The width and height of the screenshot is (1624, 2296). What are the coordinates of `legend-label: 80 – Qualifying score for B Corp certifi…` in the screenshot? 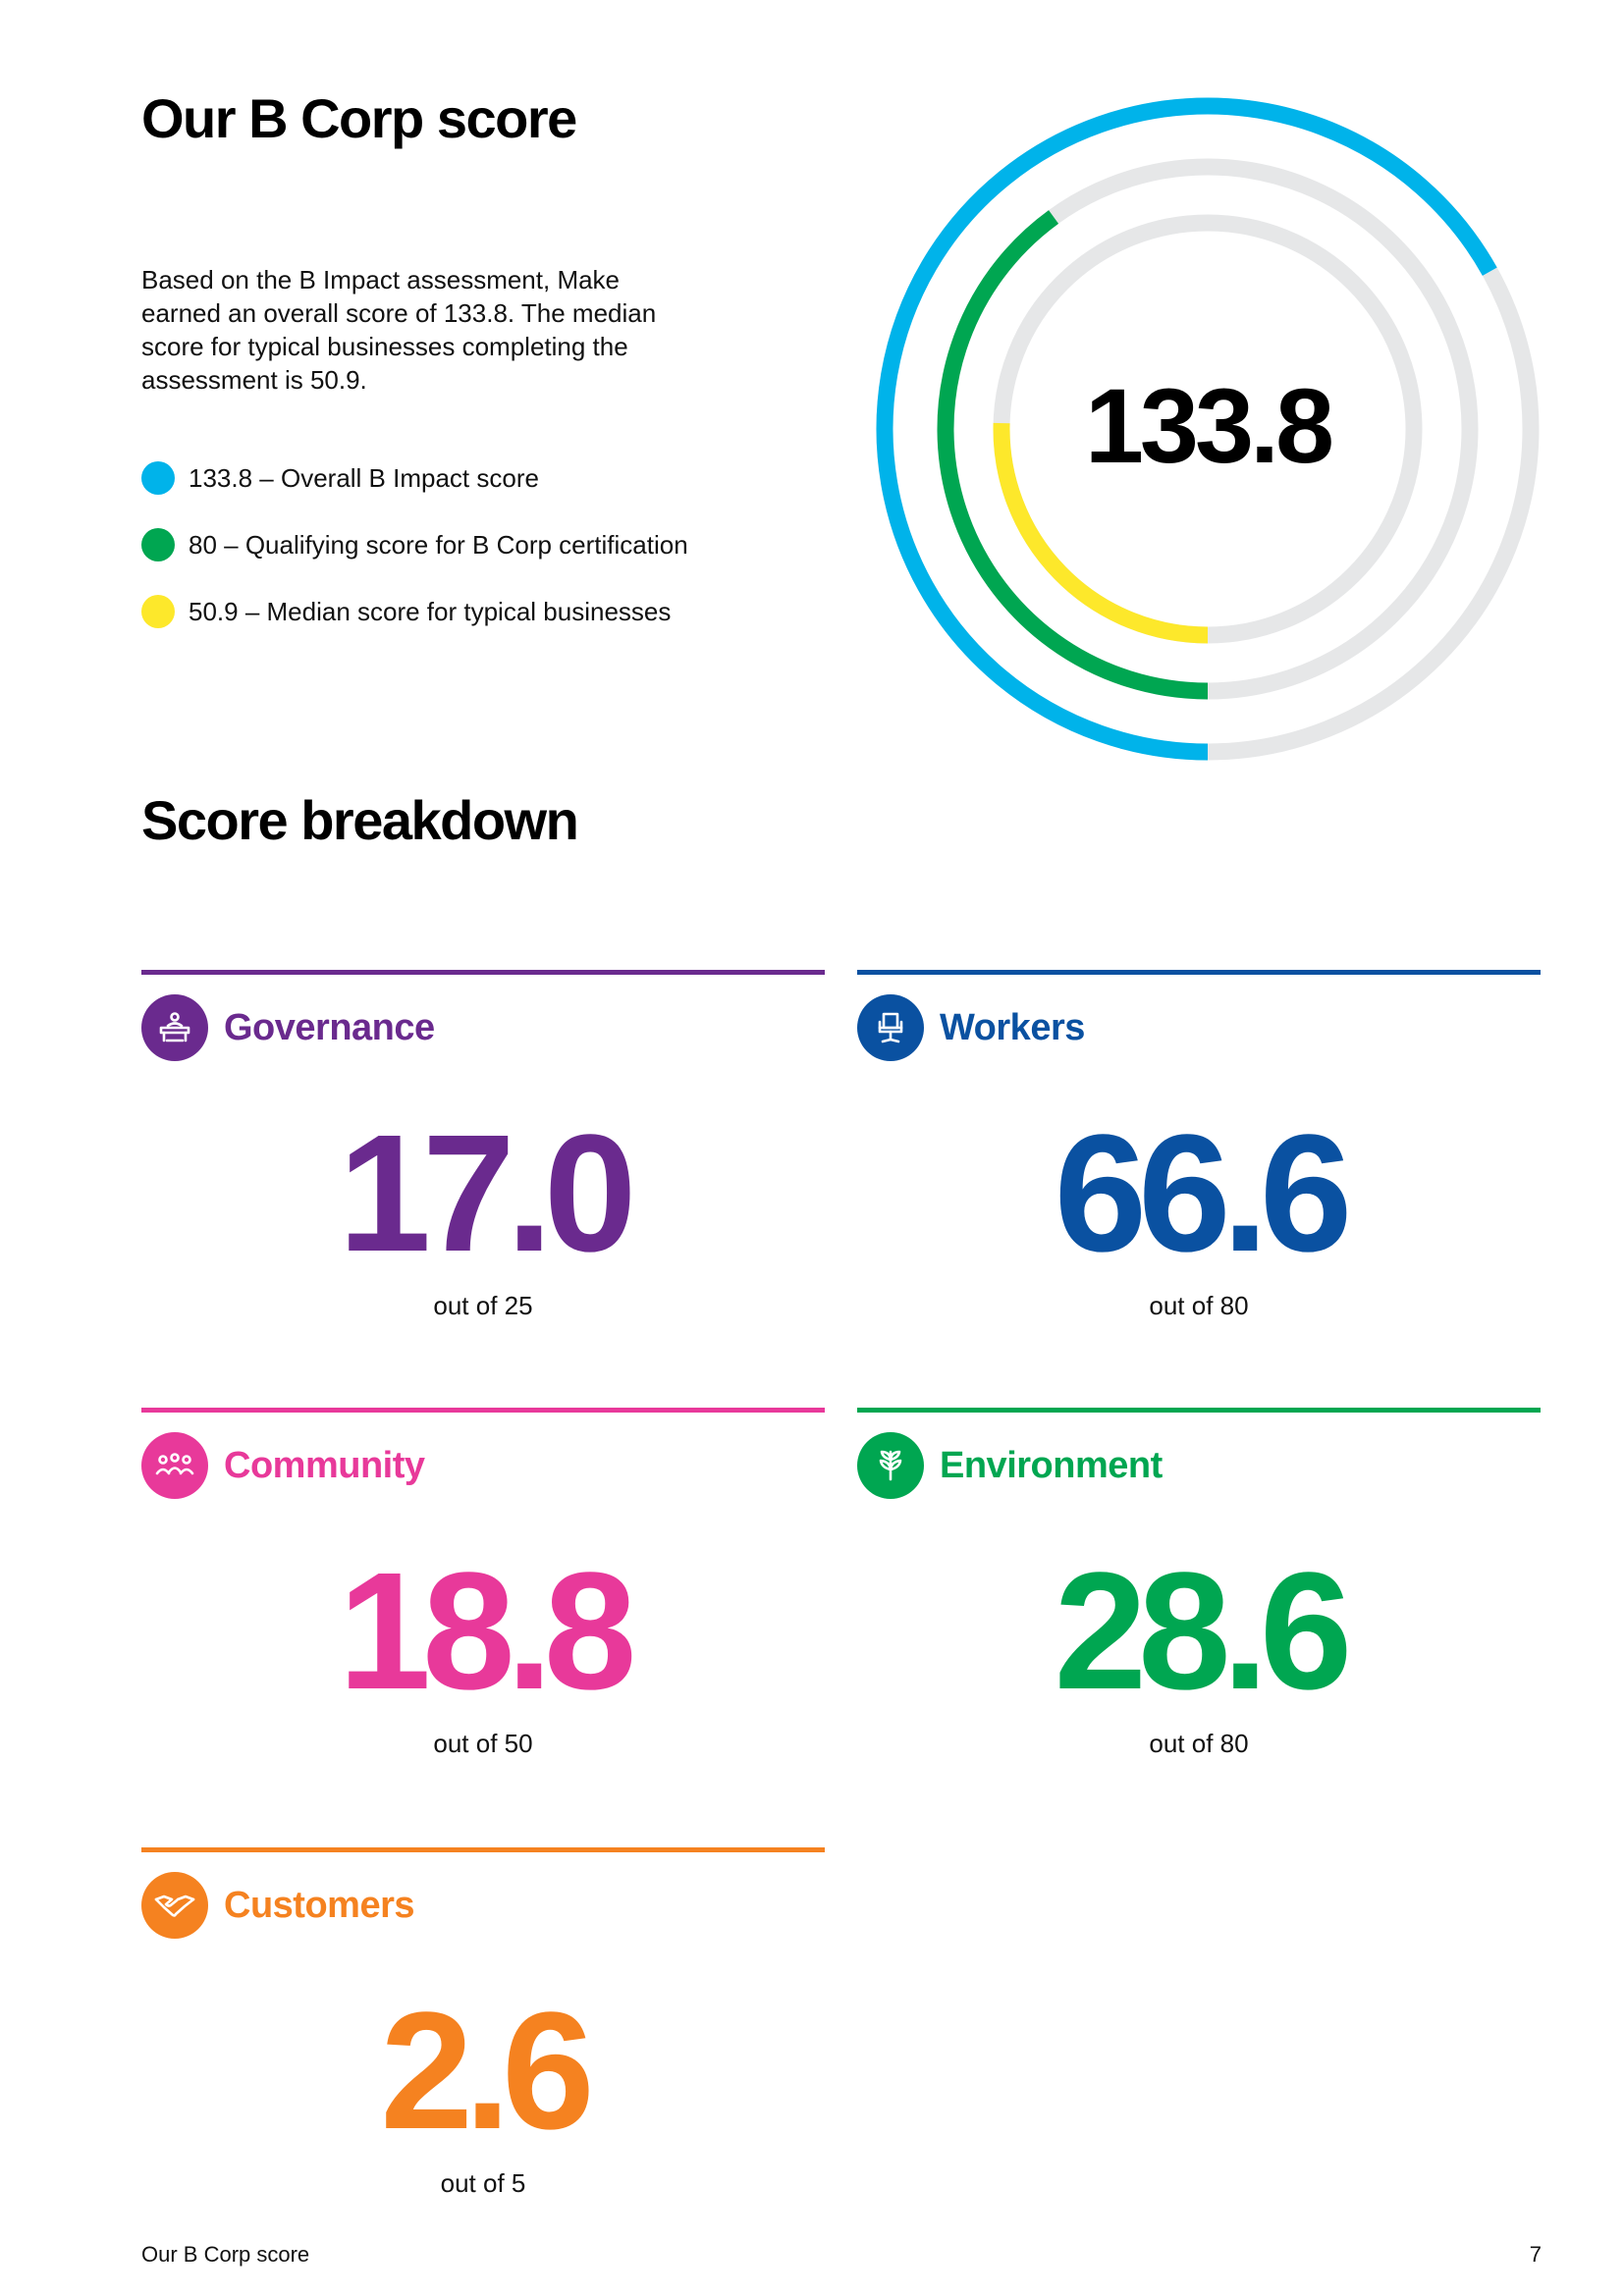 It's located at (438, 544).